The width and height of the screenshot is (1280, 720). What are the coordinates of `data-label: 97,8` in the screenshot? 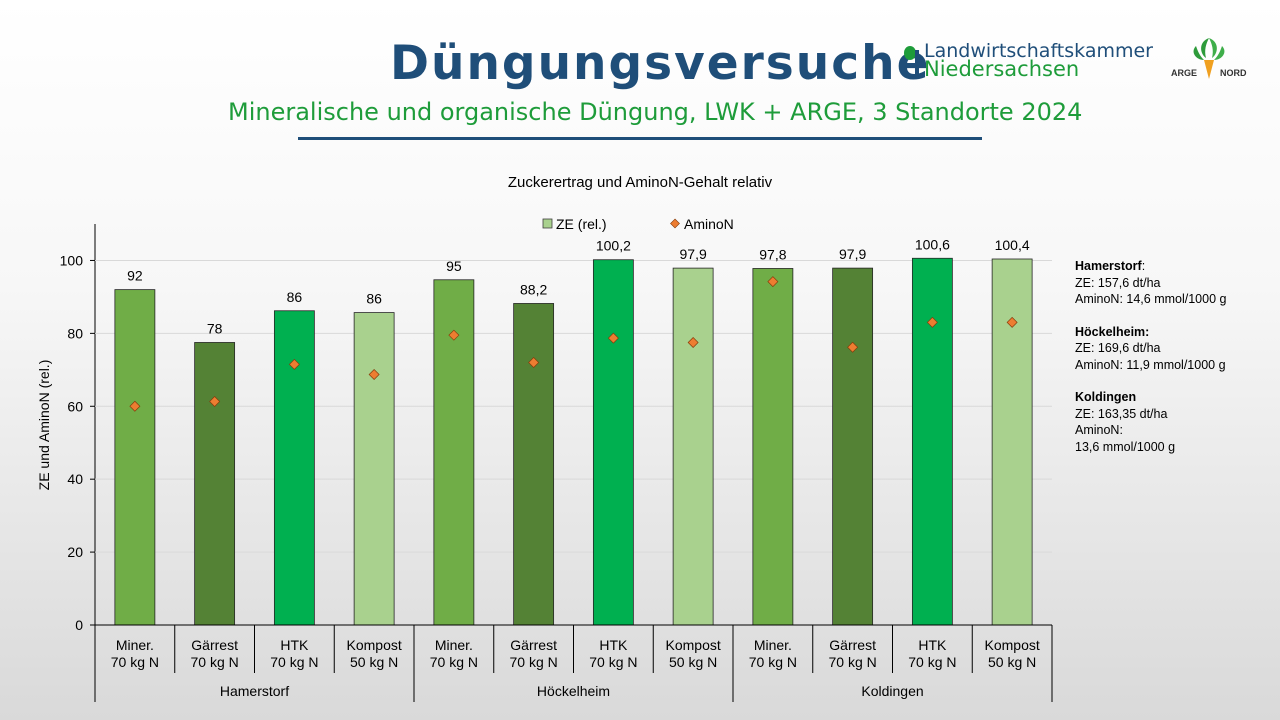 It's located at (772, 254).